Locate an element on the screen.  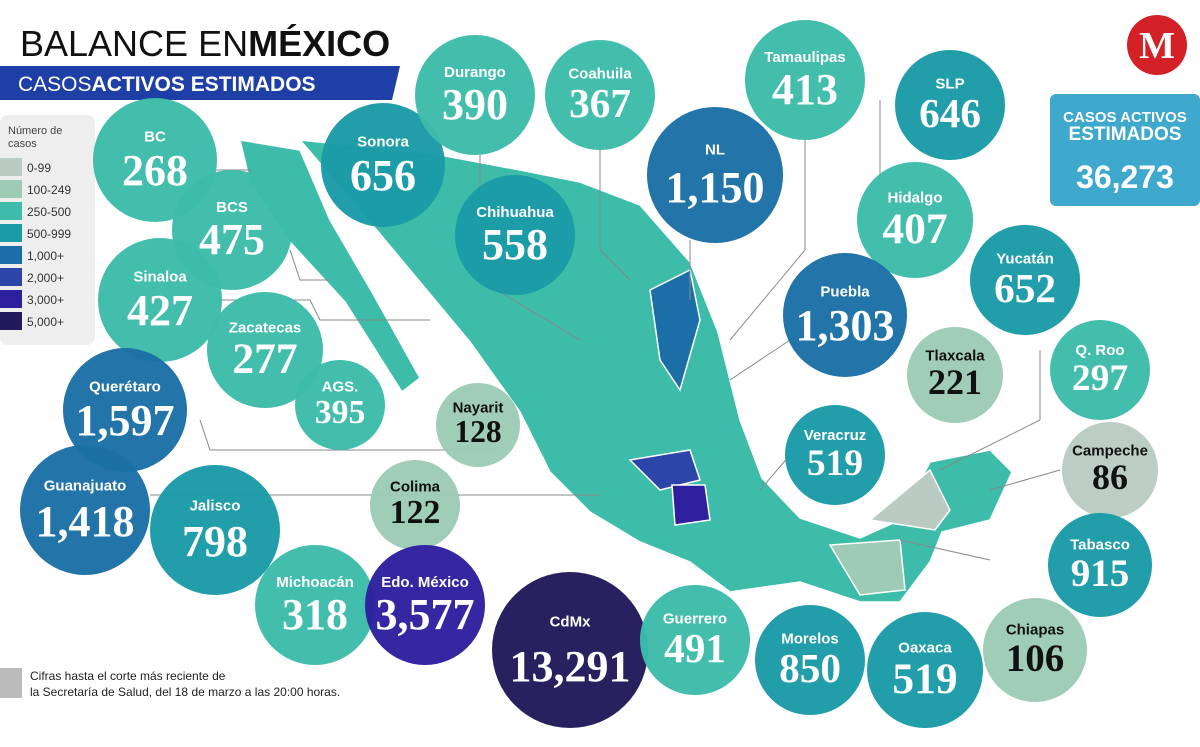
state-value: 413 is located at coordinates (805, 89).